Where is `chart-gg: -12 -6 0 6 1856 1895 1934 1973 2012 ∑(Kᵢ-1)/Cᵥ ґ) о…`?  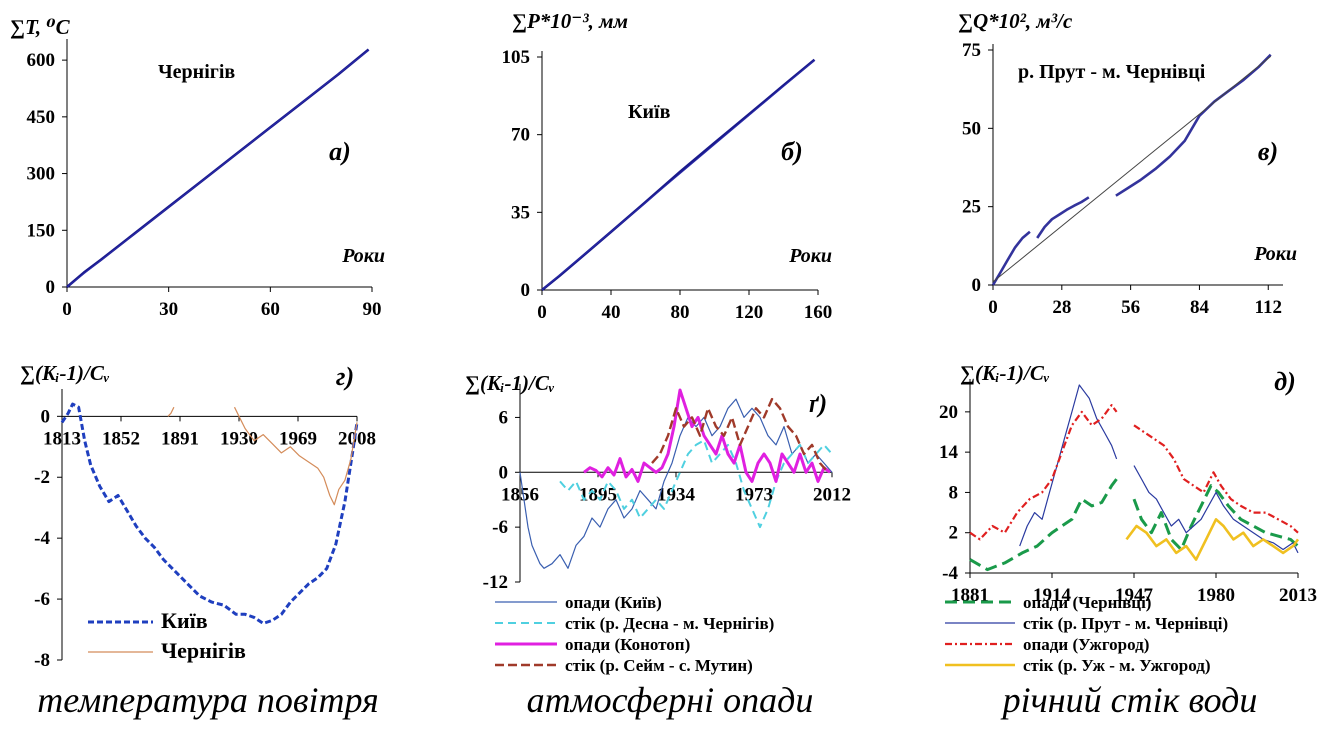 chart-gg: -12 -6 0 6 1856 1895 1934 1973 2012 ∑(Kᵢ-1)/Cᵥ ґ) о… is located at coordinates (658, 523).